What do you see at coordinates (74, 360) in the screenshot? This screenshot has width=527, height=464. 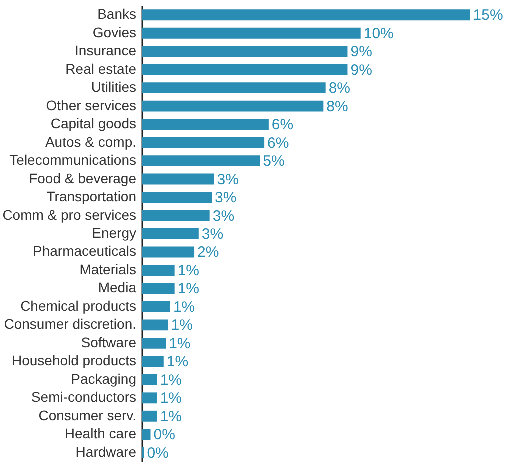 I see `y-tick-label: Household products` at bounding box center [74, 360].